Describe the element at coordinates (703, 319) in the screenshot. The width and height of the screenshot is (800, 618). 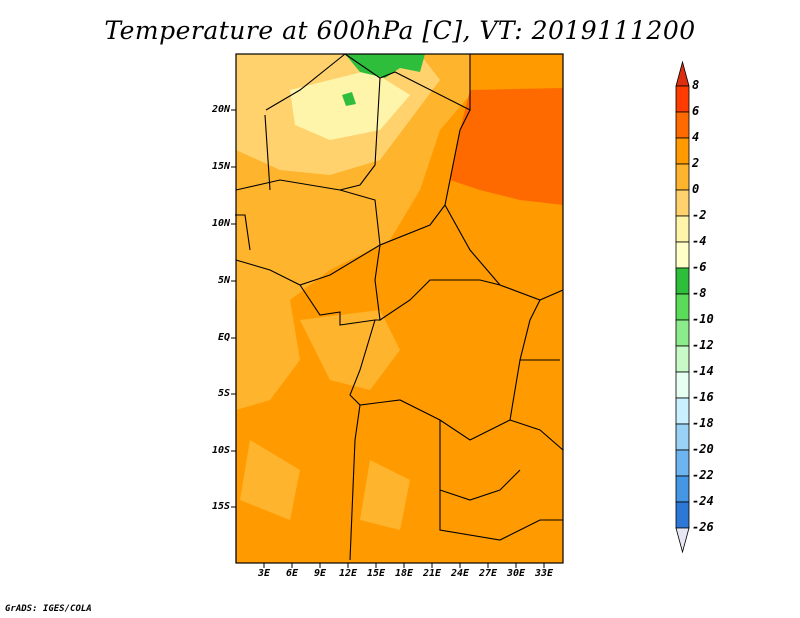
I see `colorbar-label: -10` at that location.